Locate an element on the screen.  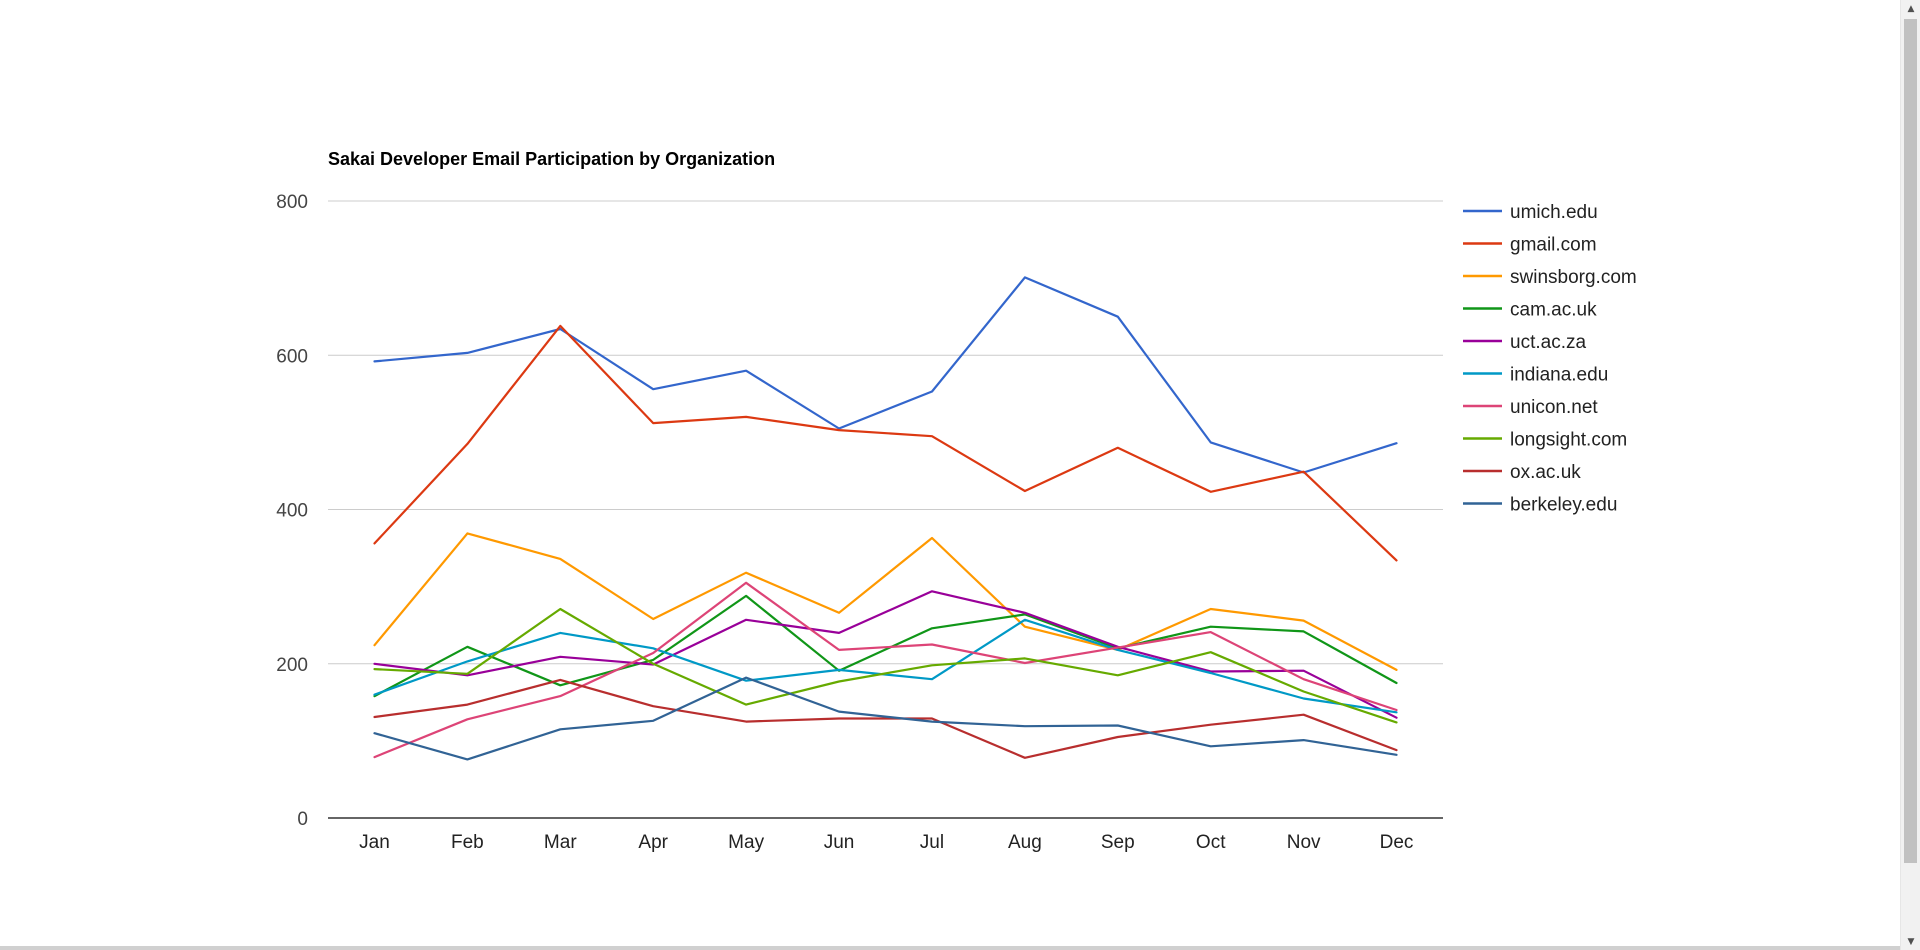
x-tick-label: Mar is located at coordinates (560, 842).